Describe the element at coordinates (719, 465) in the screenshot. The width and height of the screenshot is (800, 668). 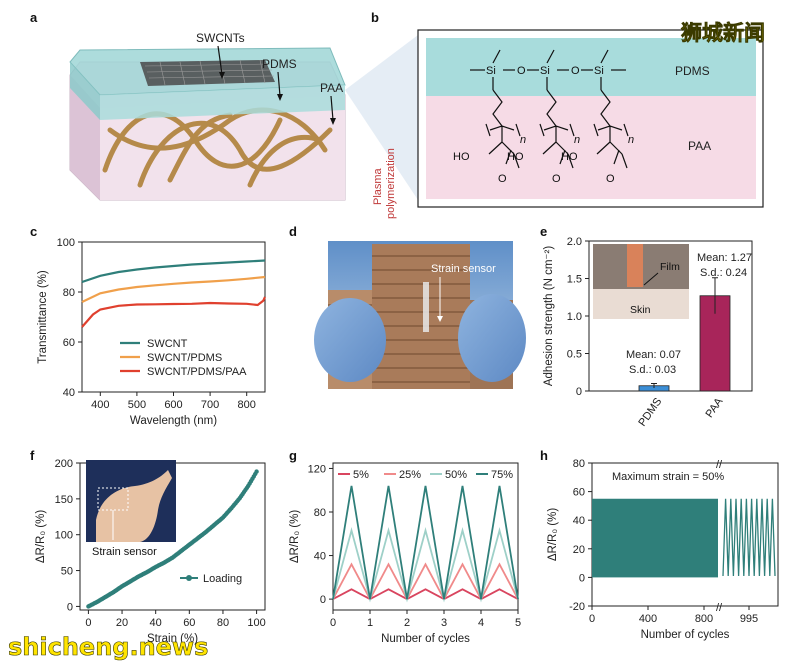
I see `axis-break-top: //` at that location.